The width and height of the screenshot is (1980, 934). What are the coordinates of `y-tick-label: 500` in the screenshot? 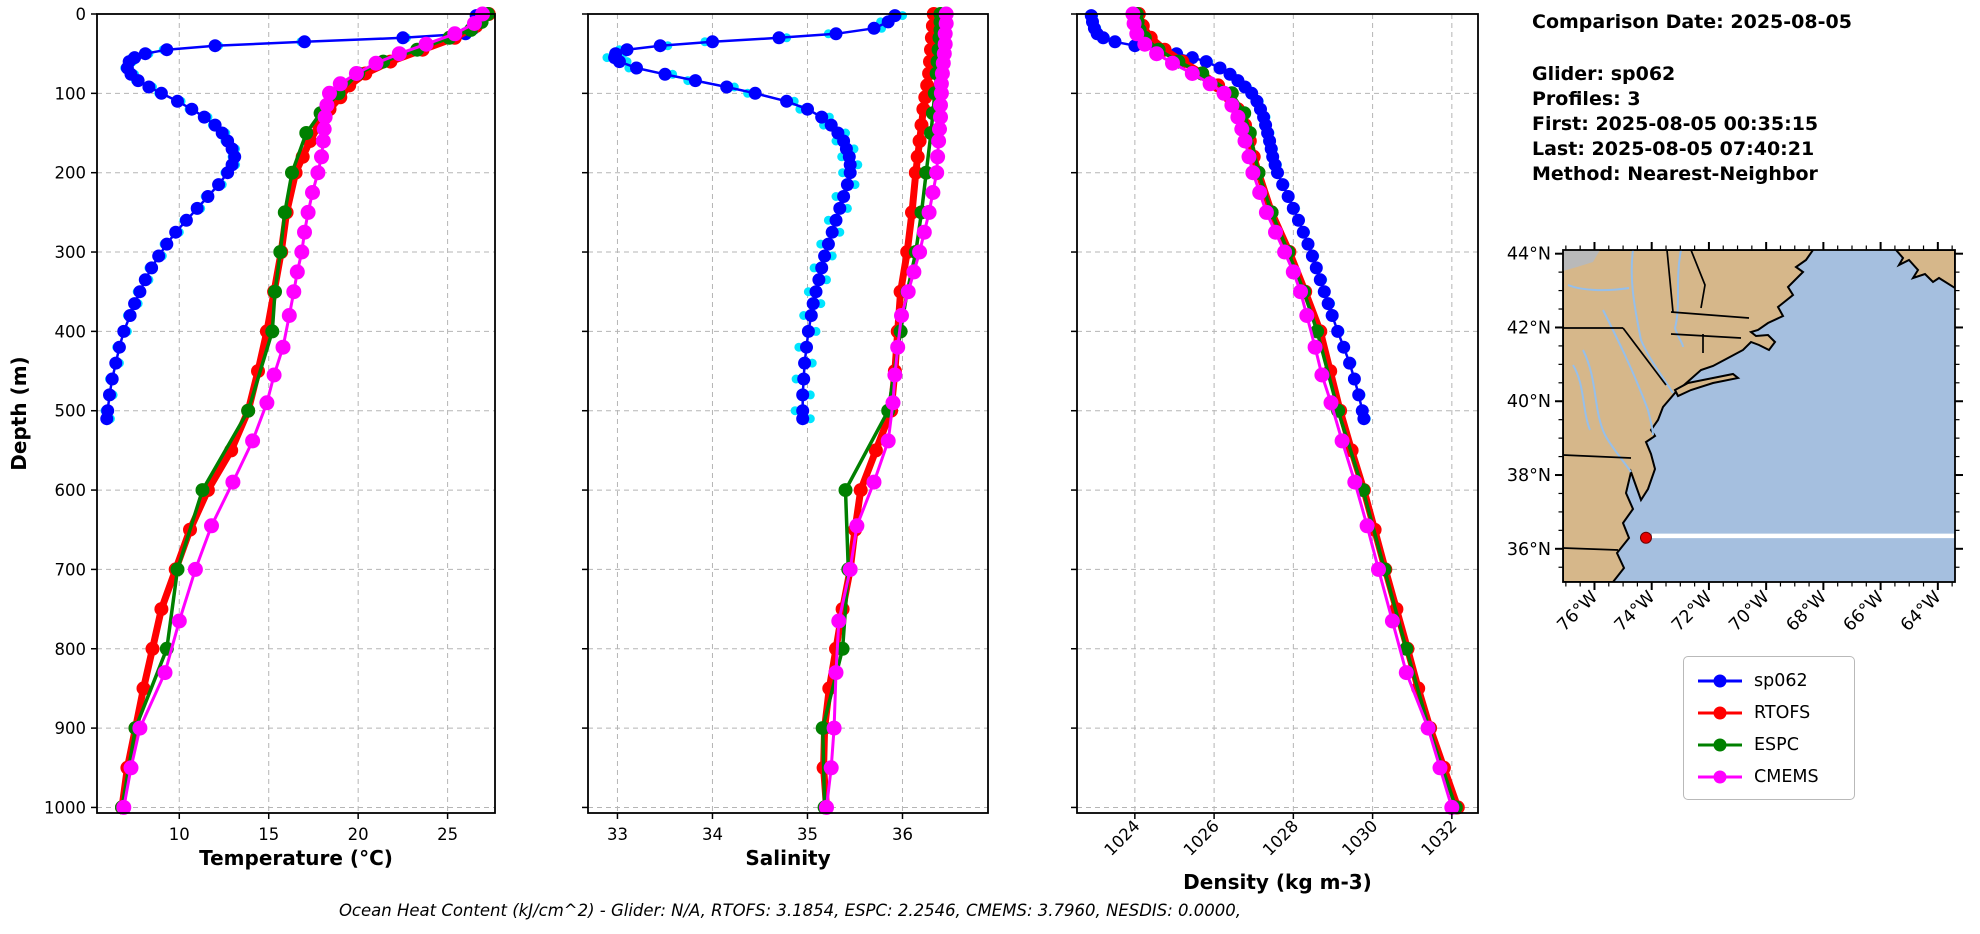 It's located at (71, 411).